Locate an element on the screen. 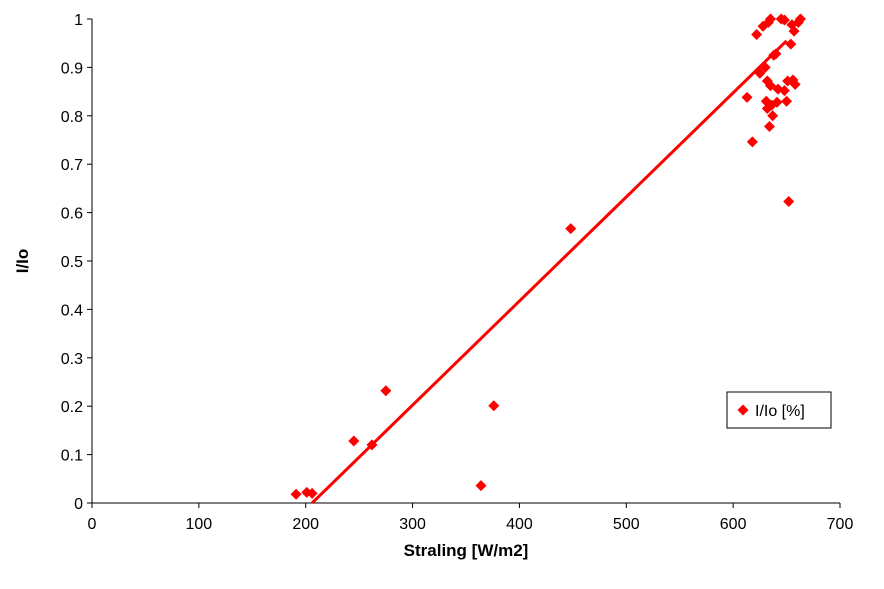 The height and width of the screenshot is (589, 884). legend-marker is located at coordinates (743, 410).